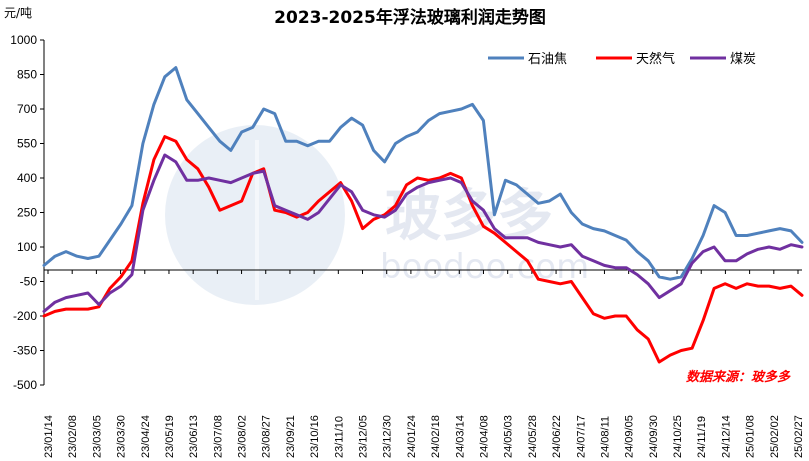  I want to click on x-tick-label: 23/04/24, so click(146, 436).